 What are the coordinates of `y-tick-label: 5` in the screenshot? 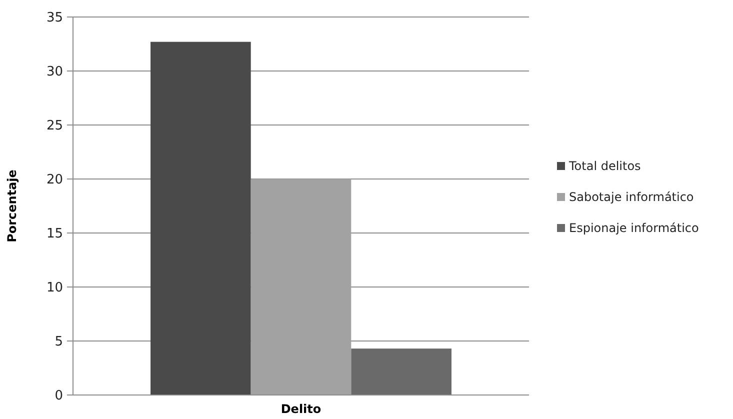 It's located at (58, 342).